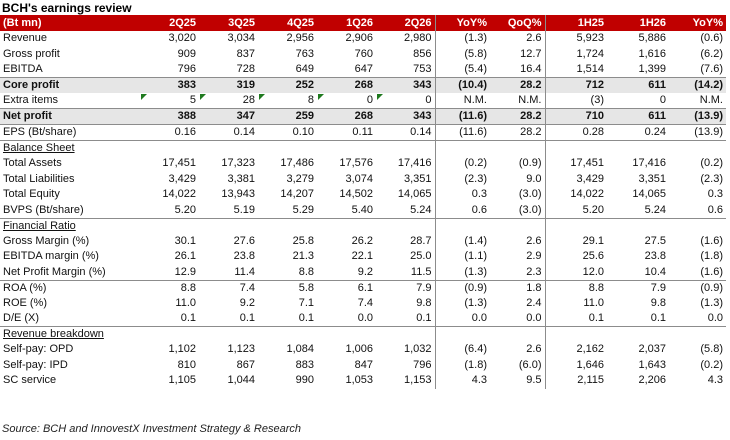 This screenshot has width=730, height=440. What do you see at coordinates (422, 364) in the screenshot?
I see `table-cell: 796` at bounding box center [422, 364].